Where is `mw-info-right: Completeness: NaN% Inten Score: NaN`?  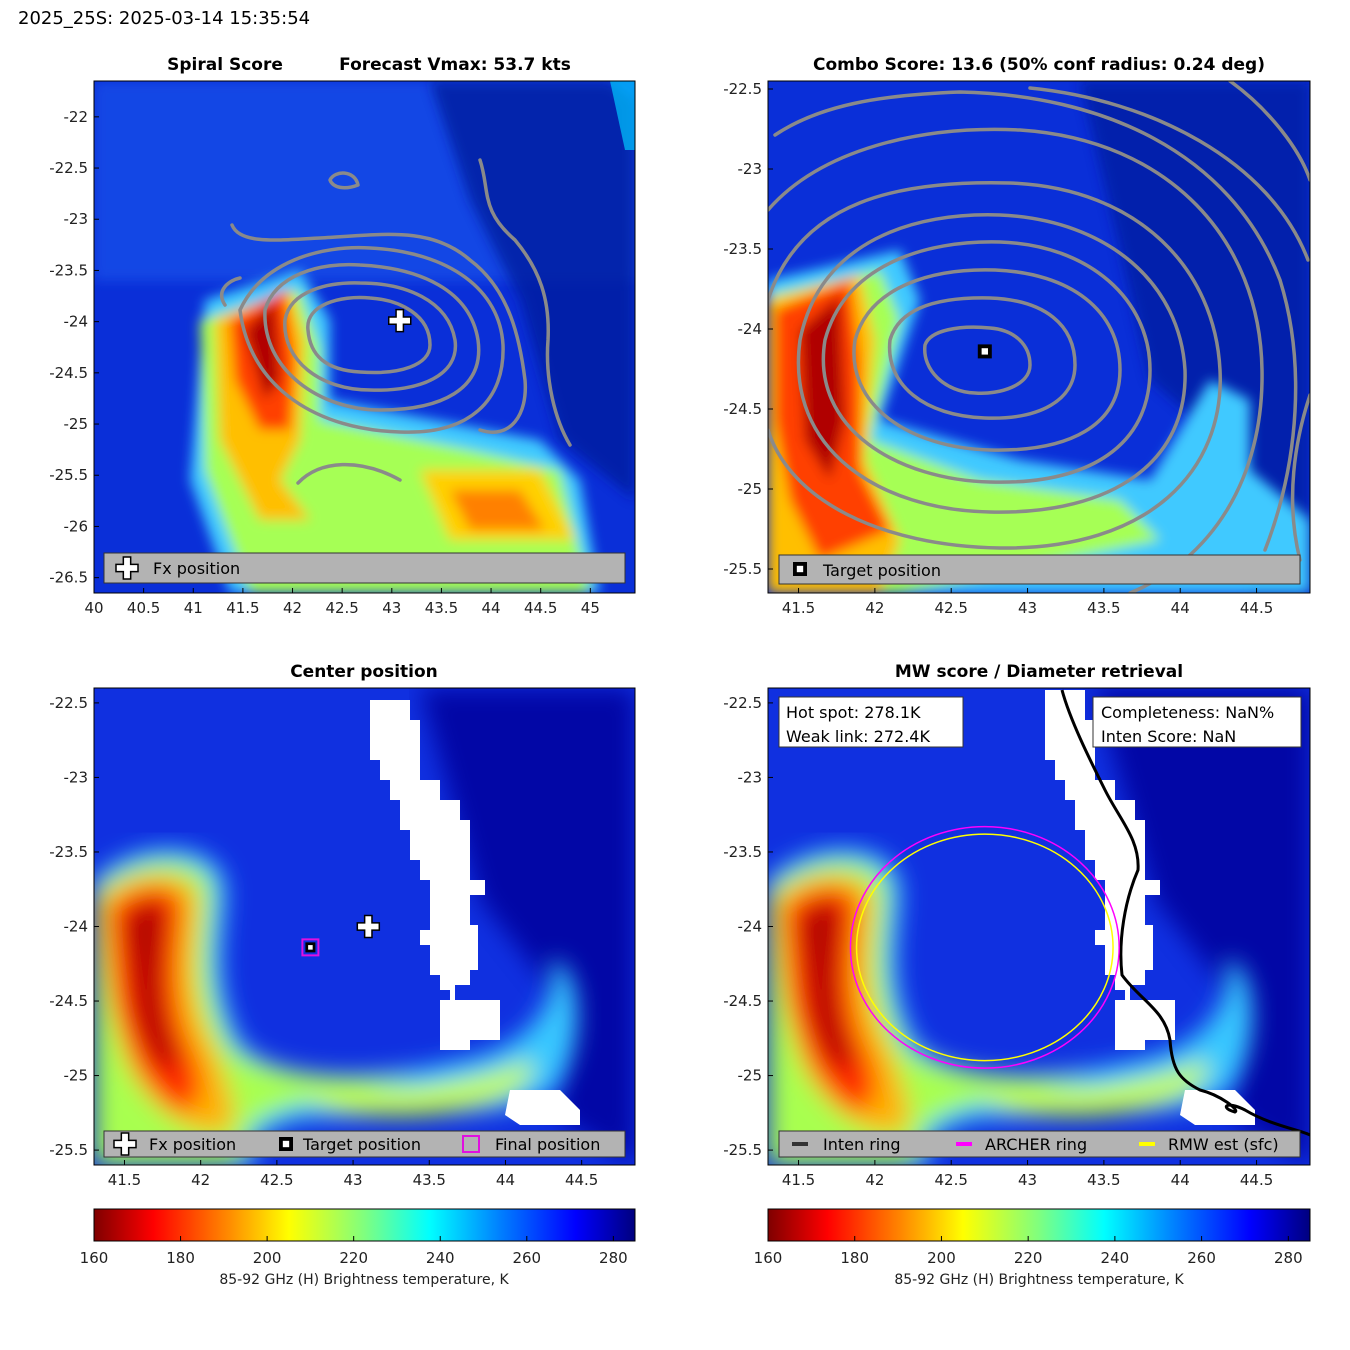 mw-info-right: Completeness: NaN% Inten Score: NaN is located at coordinates (1197, 722).